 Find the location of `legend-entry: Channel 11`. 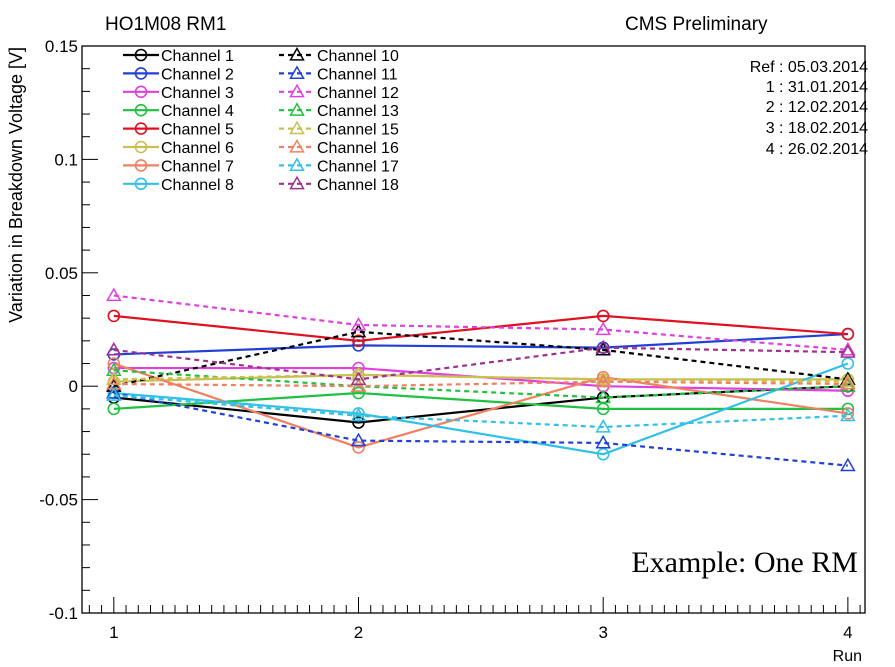

legend-entry: Channel 11 is located at coordinates (338, 74).